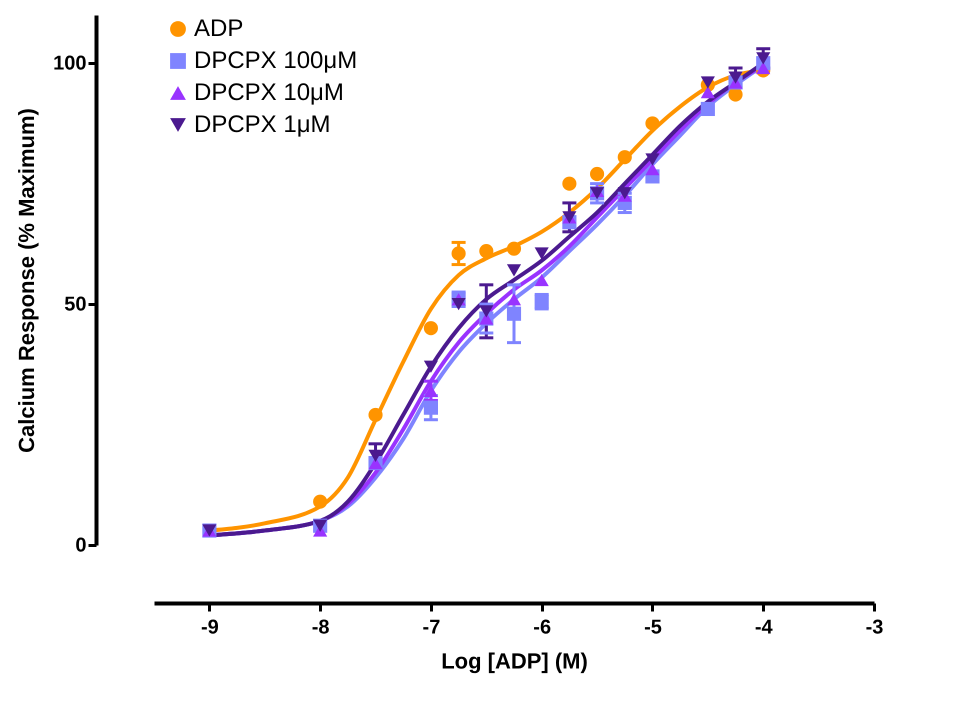 This screenshot has width=961, height=705. I want to click on x-tick-label: -4, so click(764, 627).